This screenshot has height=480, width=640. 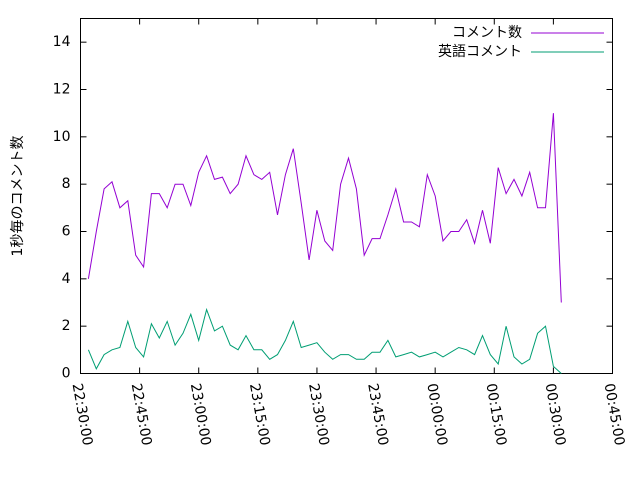 What do you see at coordinates (141, 414) in the screenshot?
I see `x-tick-label: 22:45:00` at bounding box center [141, 414].